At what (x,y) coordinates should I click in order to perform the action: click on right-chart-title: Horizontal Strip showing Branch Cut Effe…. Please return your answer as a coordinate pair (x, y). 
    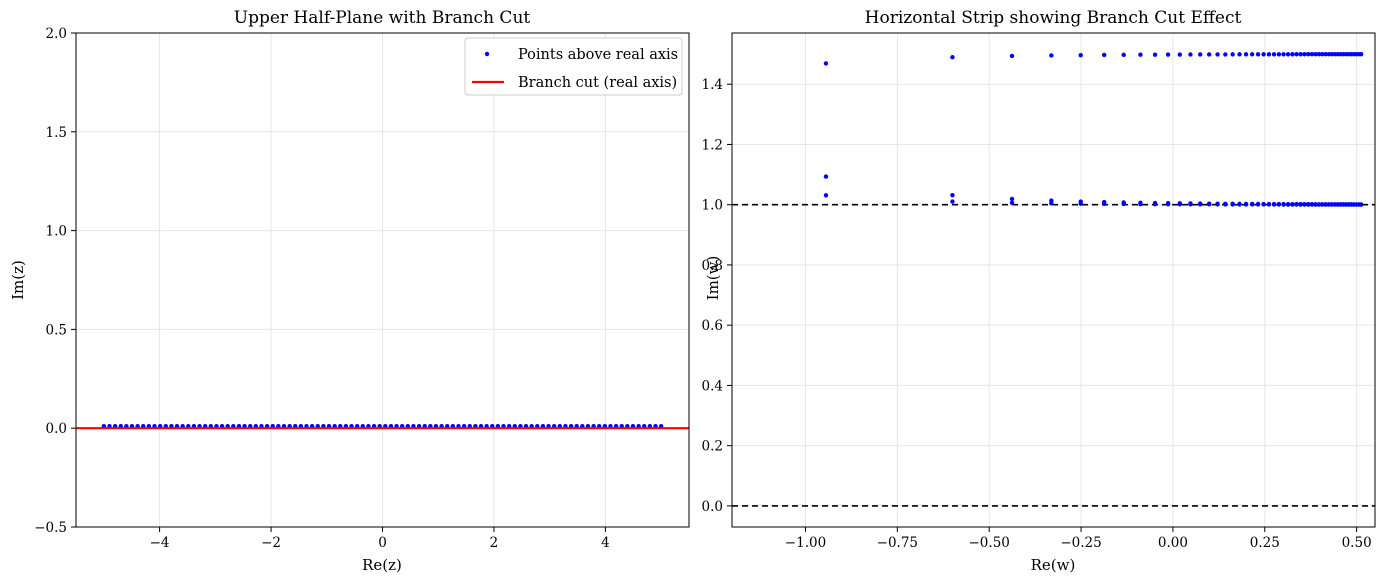
    Looking at the image, I should click on (1053, 18).